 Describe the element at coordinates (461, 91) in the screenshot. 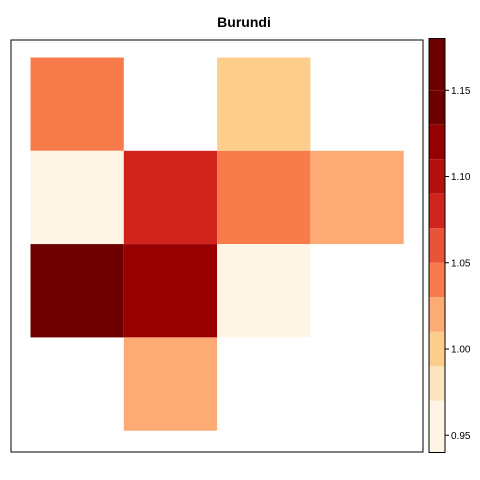

I see `colorbar-tick-label: 1.15` at that location.